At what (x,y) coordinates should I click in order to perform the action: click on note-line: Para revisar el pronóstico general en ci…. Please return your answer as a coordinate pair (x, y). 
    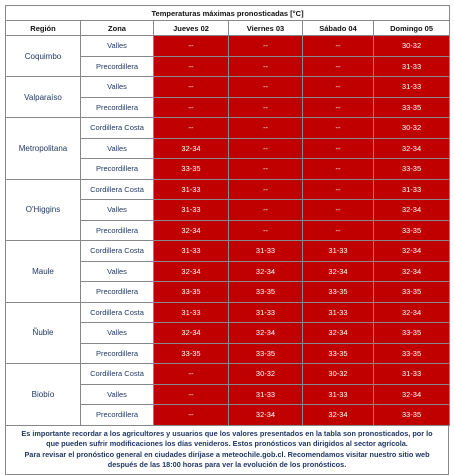
    Looking at the image, I should click on (227, 454).